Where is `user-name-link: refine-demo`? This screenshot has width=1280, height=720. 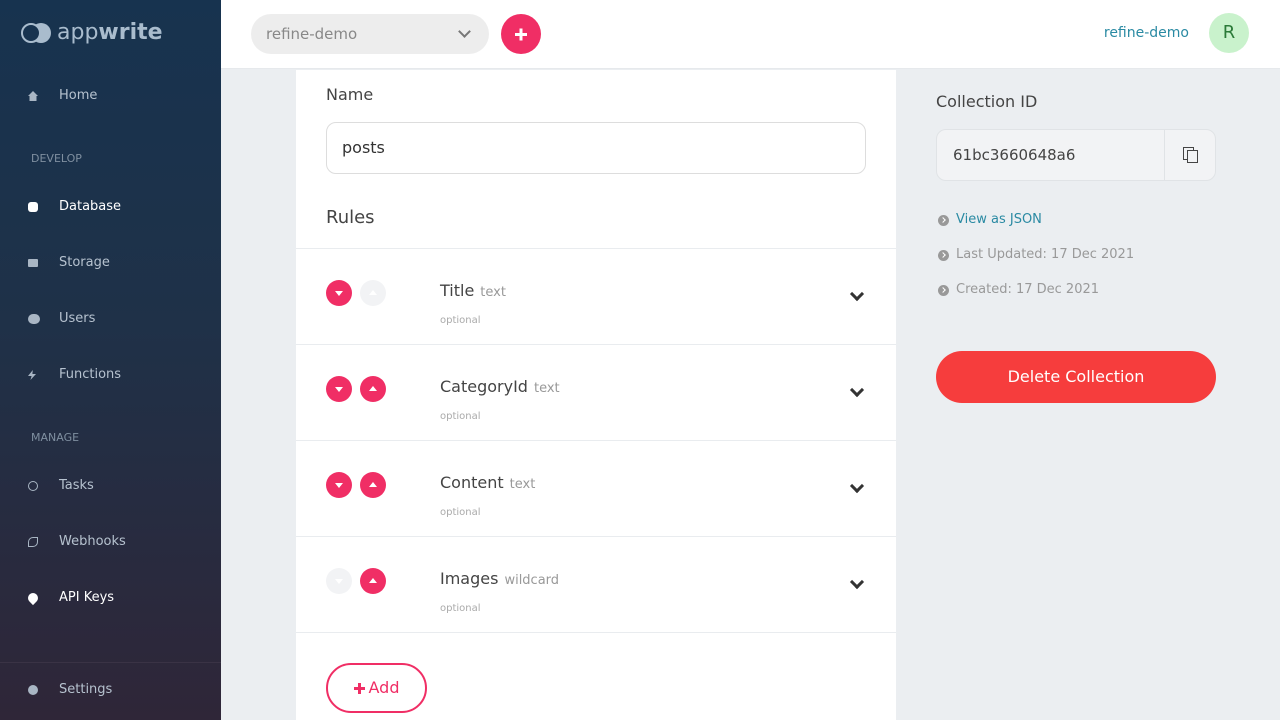 user-name-link: refine-demo is located at coordinates (1146, 33).